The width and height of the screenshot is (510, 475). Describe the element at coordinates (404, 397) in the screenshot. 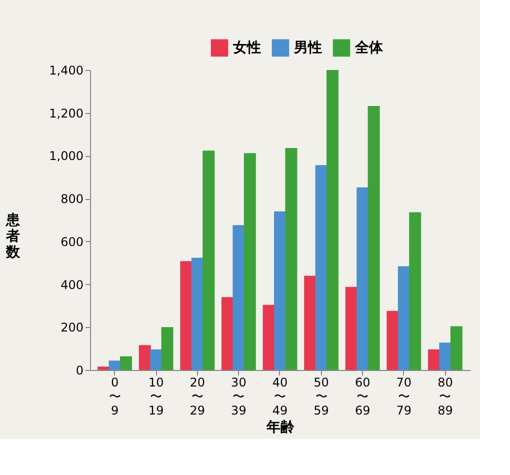

I see `x-tick-label: 70 〜 79` at that location.